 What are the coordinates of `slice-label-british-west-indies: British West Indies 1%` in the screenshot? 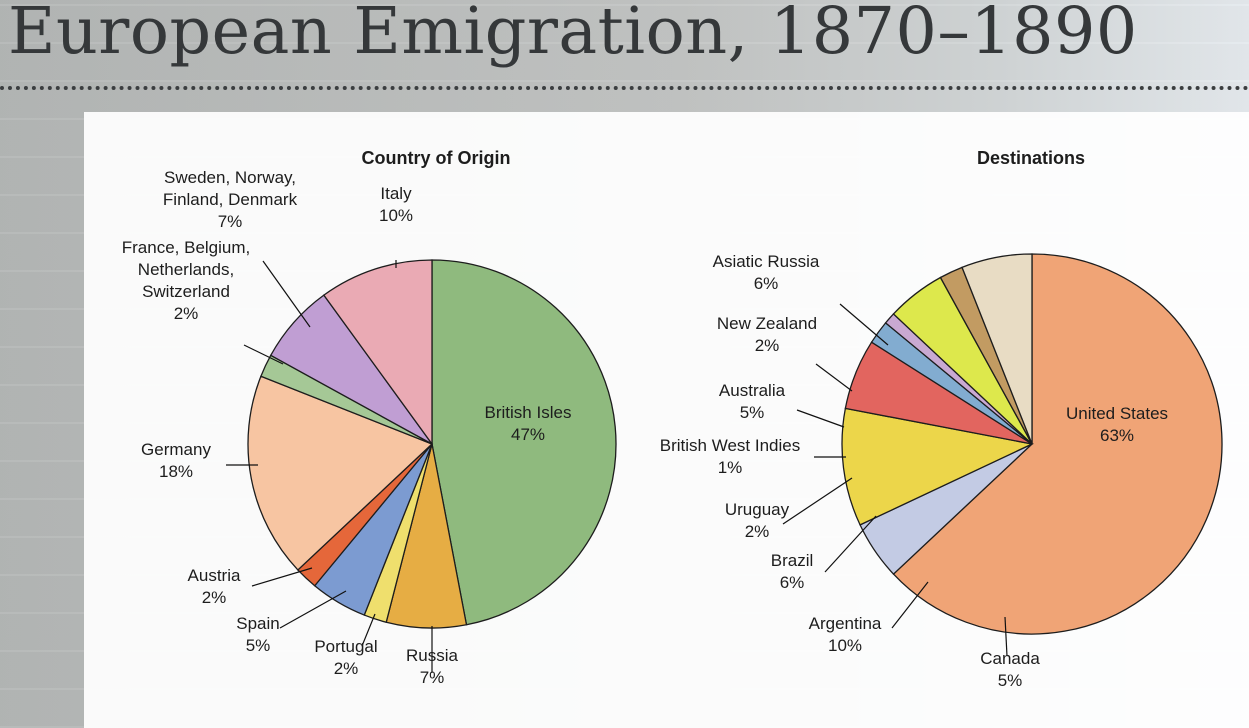 It's located at (730, 456).